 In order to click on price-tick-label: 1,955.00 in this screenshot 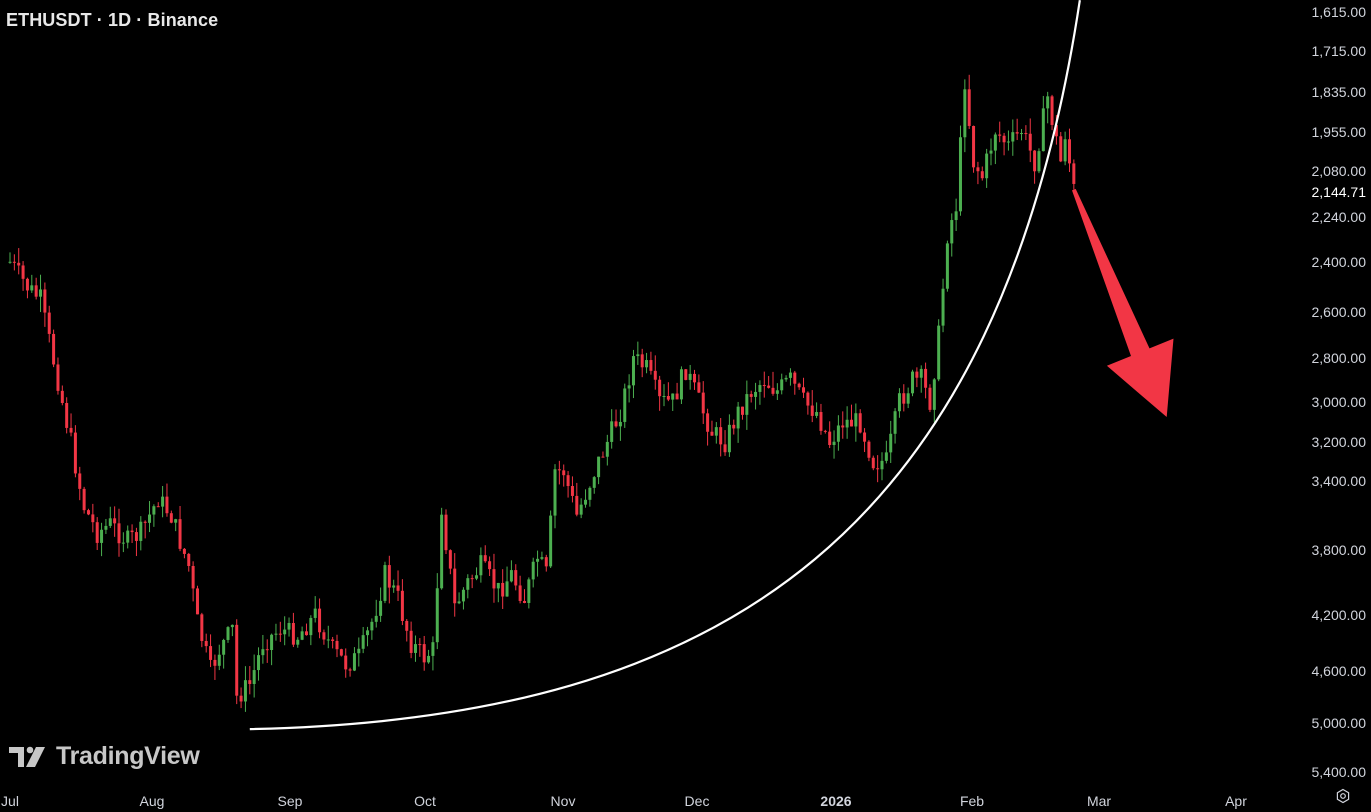, I will do `click(1339, 132)`.